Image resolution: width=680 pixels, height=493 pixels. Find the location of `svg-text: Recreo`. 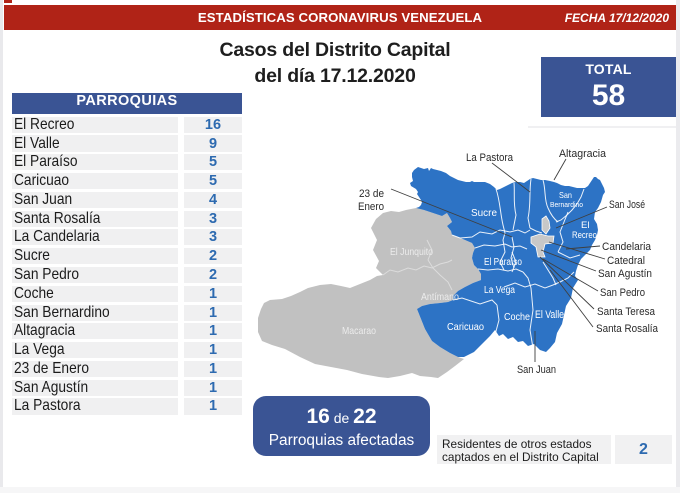

svg-text: Recreo is located at coordinates (584, 235).